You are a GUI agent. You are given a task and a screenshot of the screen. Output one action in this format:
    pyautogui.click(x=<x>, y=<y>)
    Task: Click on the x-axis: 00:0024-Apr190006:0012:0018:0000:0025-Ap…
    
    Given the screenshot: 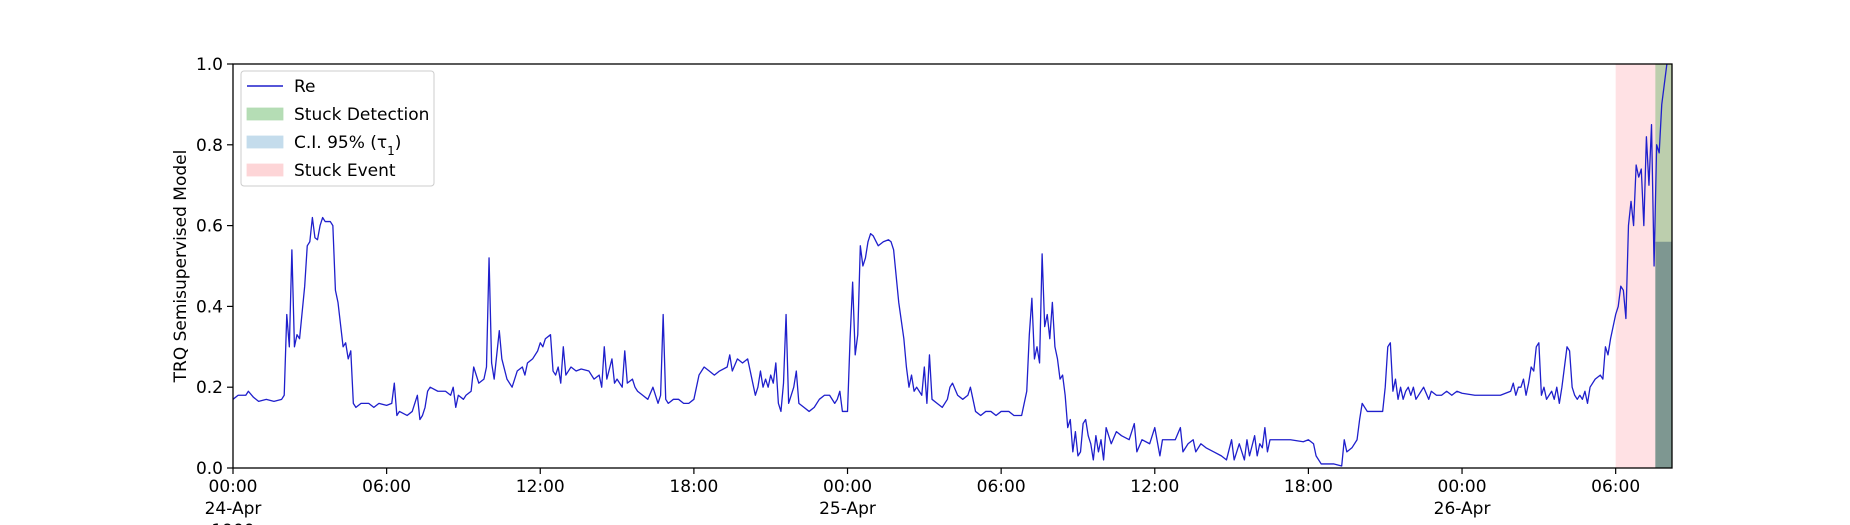 What is the action you would take?
    pyautogui.click(x=922, y=496)
    